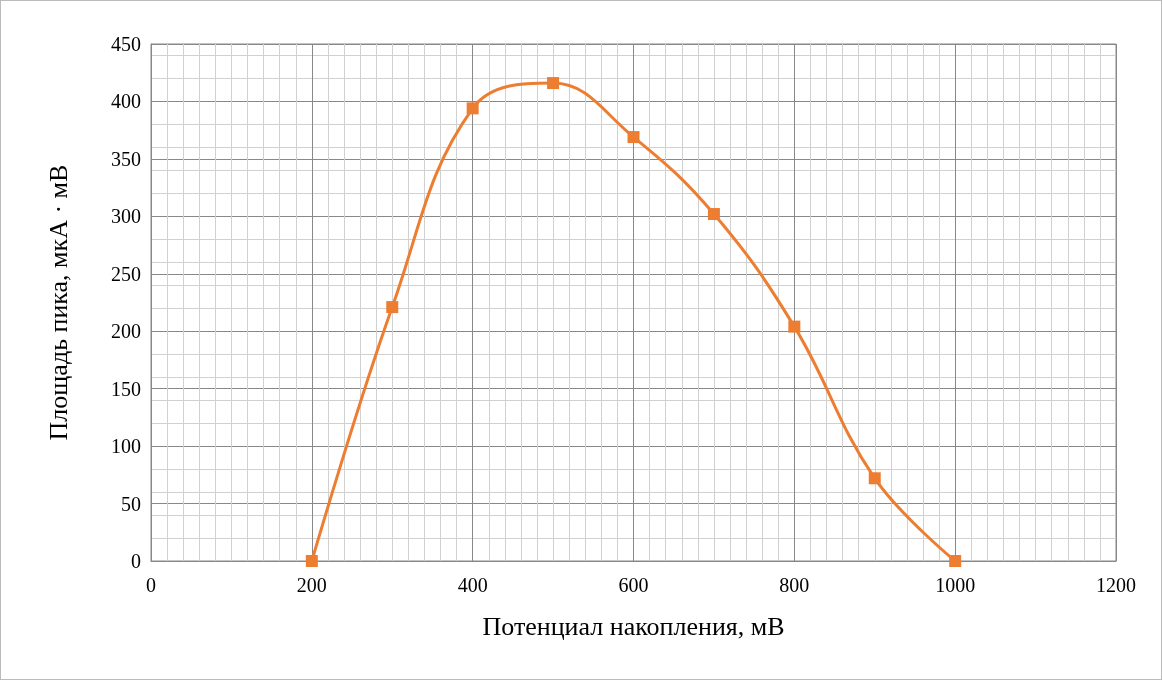 Image resolution: width=1162 pixels, height=680 pixels. Describe the element at coordinates (126, 44) in the screenshot. I see `y-tick-label: 450` at that location.